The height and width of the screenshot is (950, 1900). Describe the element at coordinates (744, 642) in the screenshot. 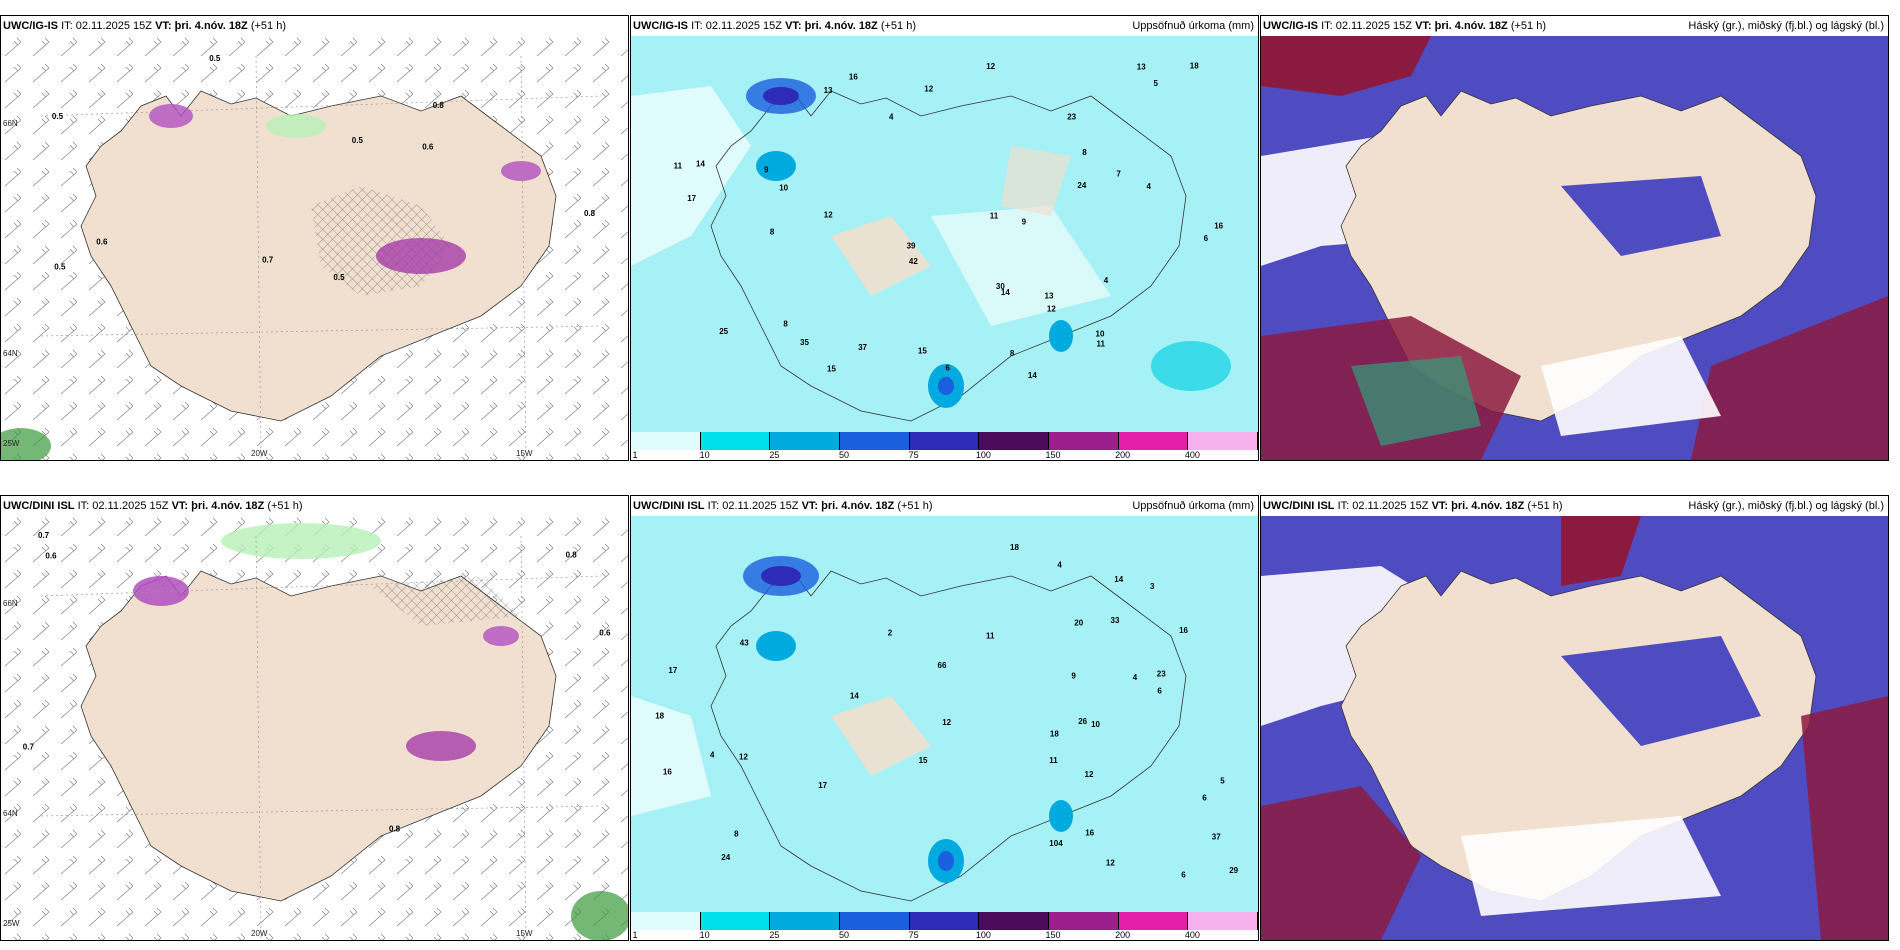

I see `map-value-label: 43` at that location.